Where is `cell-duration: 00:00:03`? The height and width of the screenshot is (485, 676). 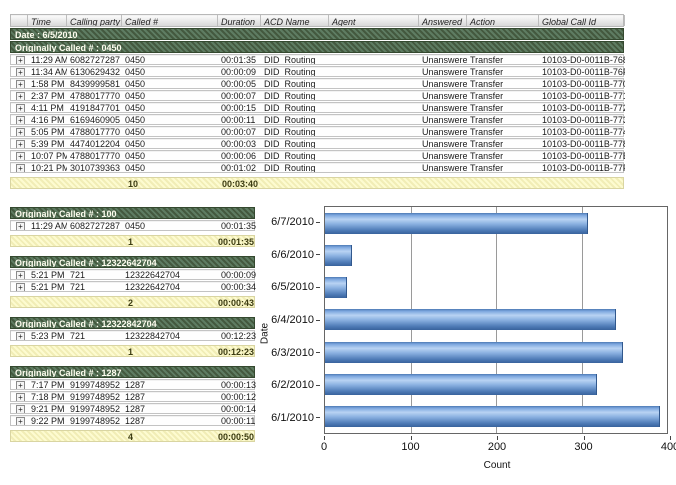 cell-duration: 00:00:03 is located at coordinates (239, 144).